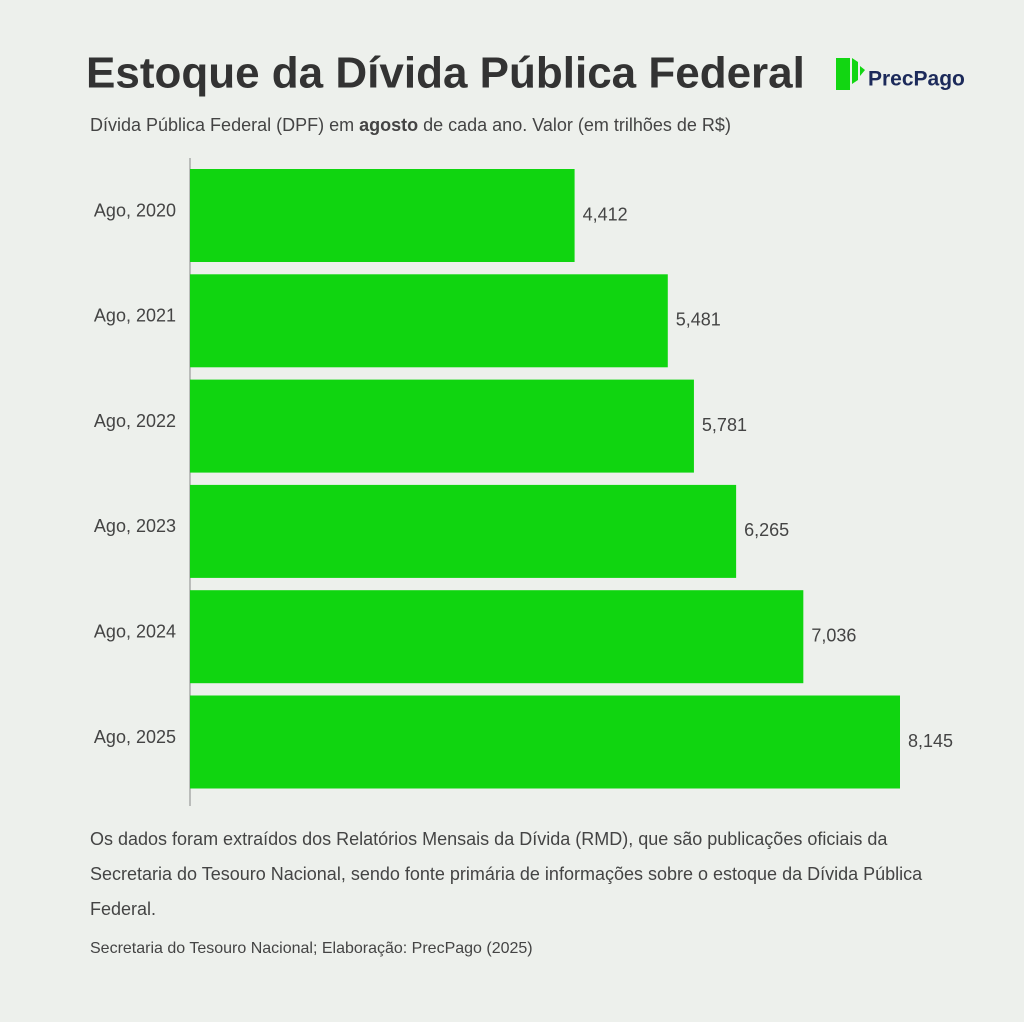 Image resolution: width=1024 pixels, height=1022 pixels. I want to click on subtitle-part: de cada ano. Valor (em trilhões de R$), so click(574, 125).